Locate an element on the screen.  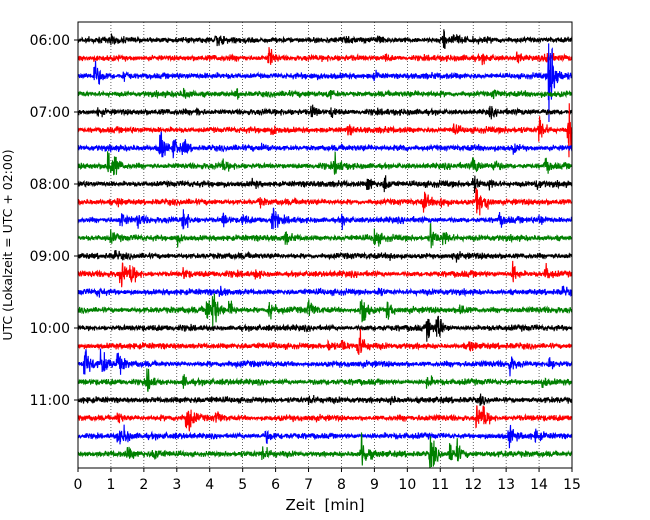
trace-09:45 is located at coordinates (325, 311).